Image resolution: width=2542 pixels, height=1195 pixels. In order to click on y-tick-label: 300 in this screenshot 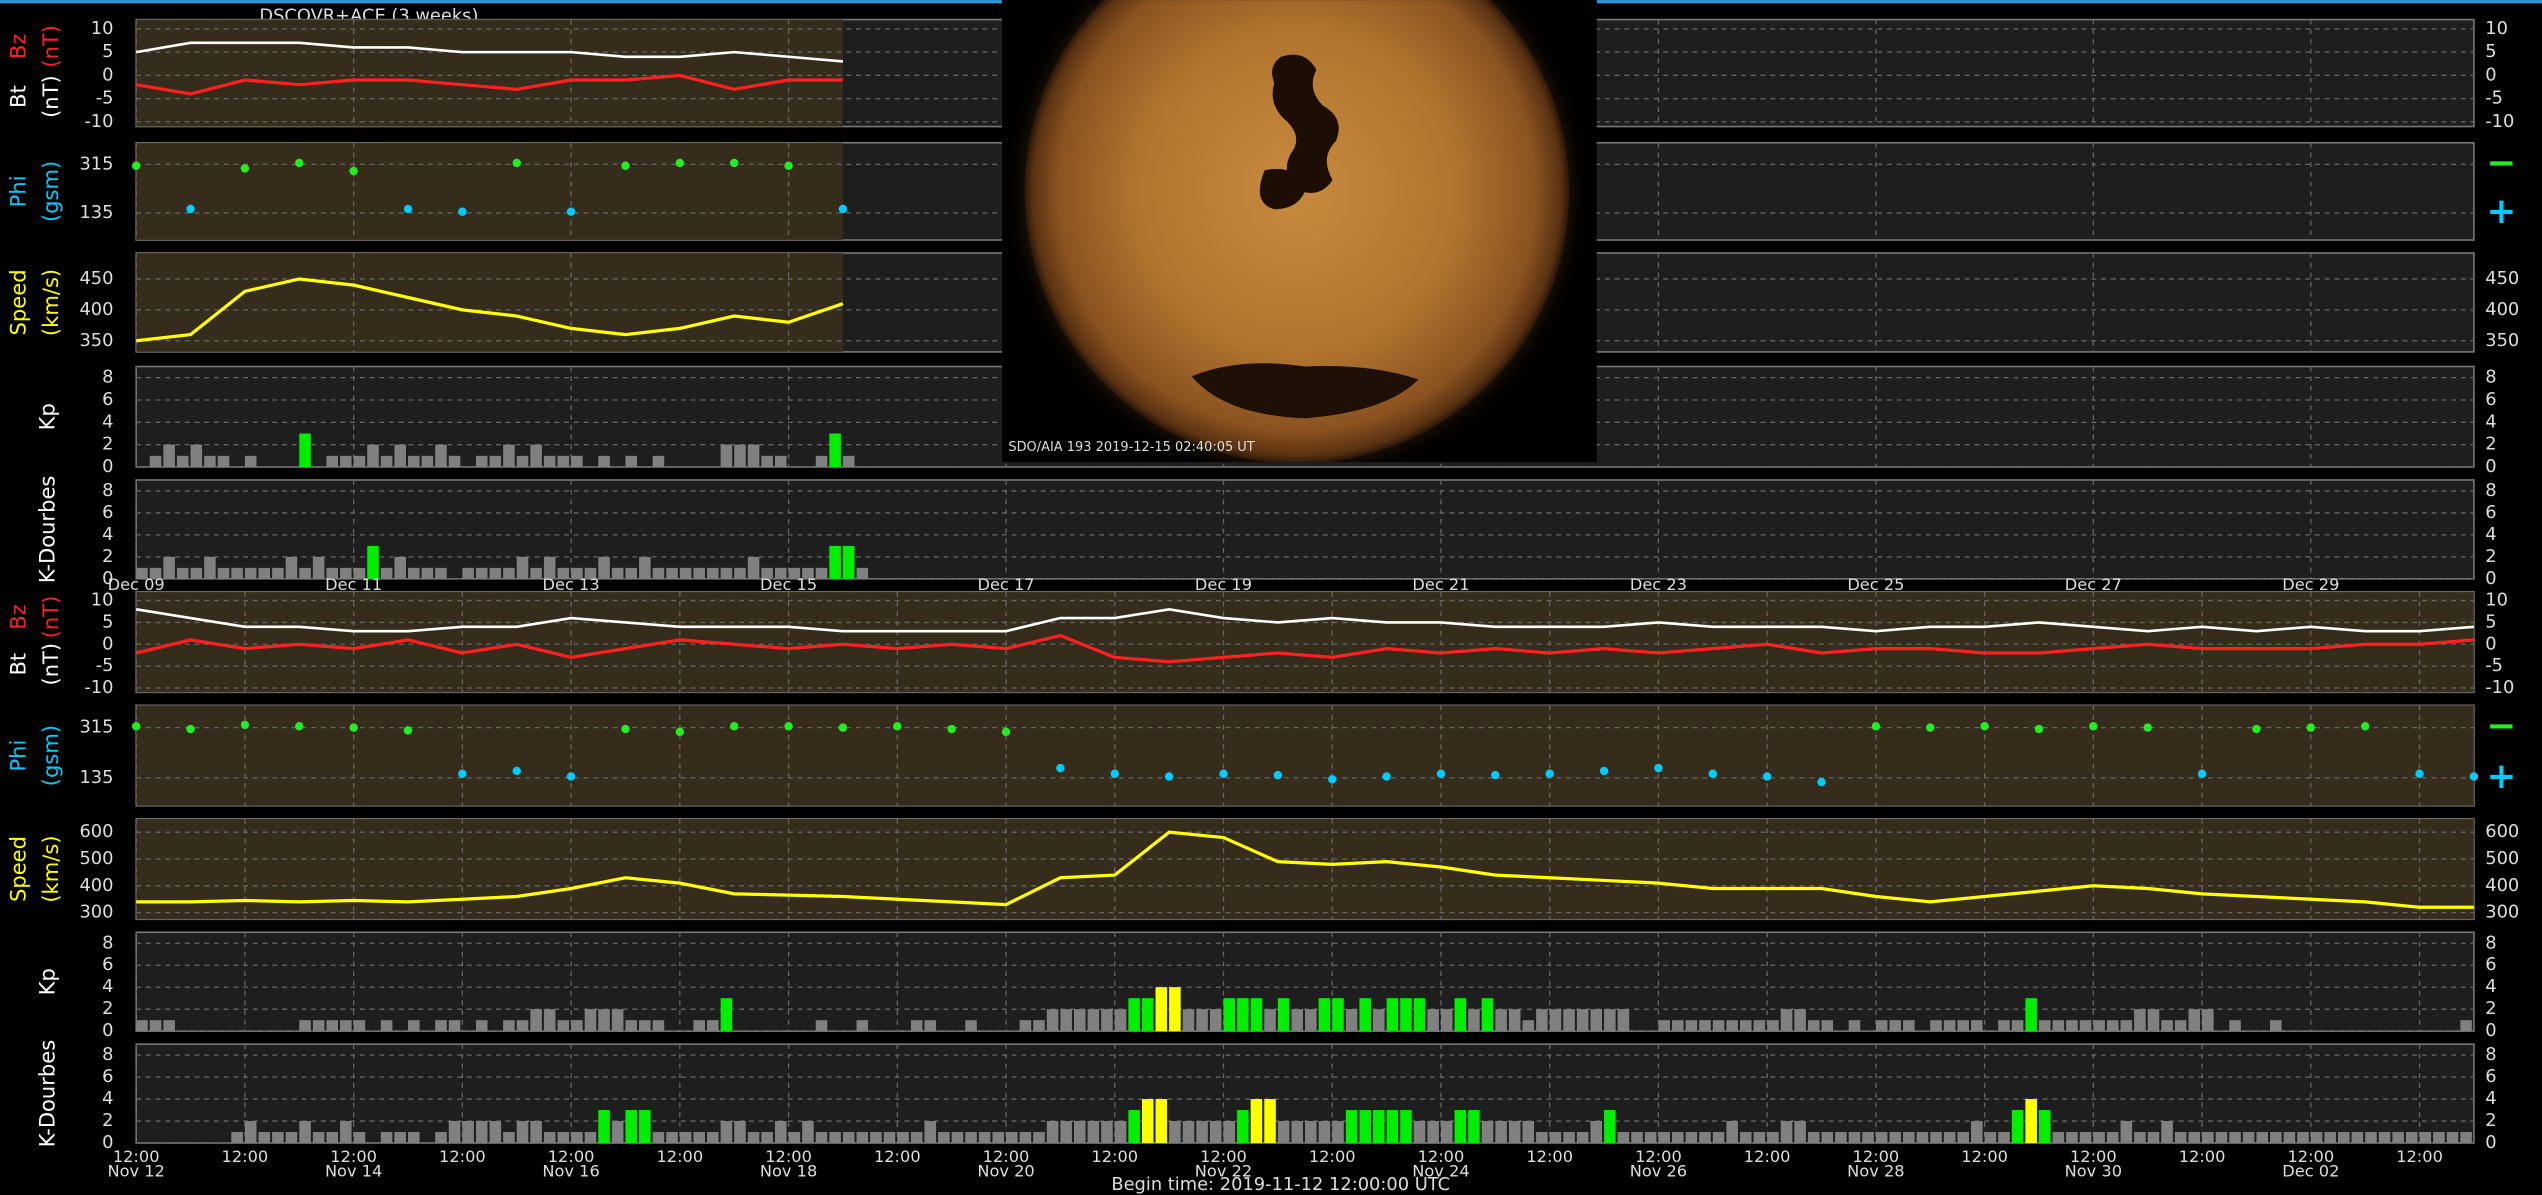, I will do `click(96, 912)`.